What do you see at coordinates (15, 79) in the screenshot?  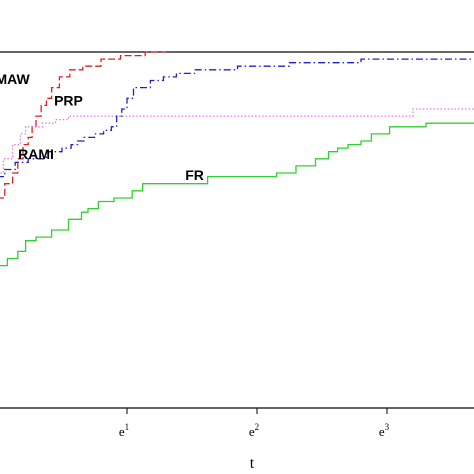 I see `series-label-maw: MAW` at bounding box center [15, 79].